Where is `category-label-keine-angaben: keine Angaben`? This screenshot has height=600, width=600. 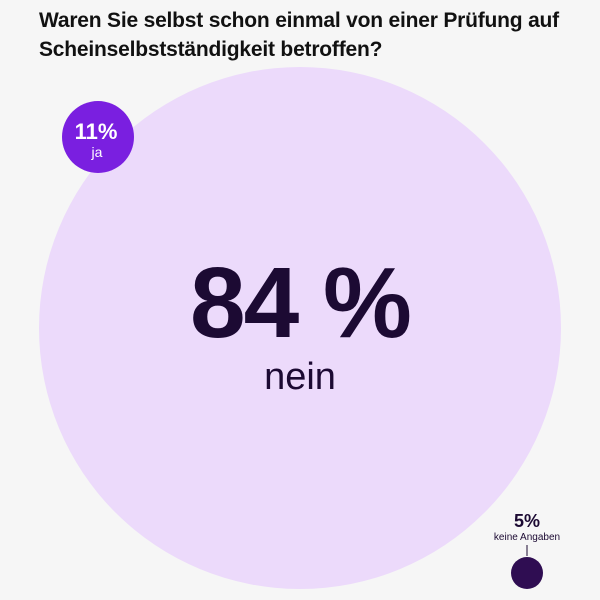
category-label-keine-angaben: keine Angaben is located at coordinates (527, 537).